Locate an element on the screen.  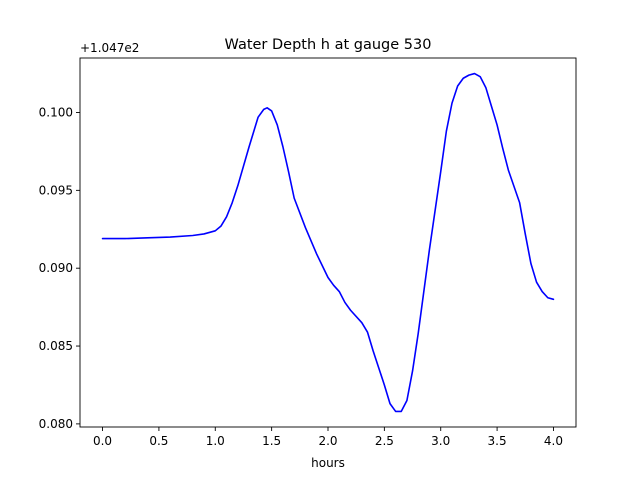
x-axis-label: hours is located at coordinates (328, 463).